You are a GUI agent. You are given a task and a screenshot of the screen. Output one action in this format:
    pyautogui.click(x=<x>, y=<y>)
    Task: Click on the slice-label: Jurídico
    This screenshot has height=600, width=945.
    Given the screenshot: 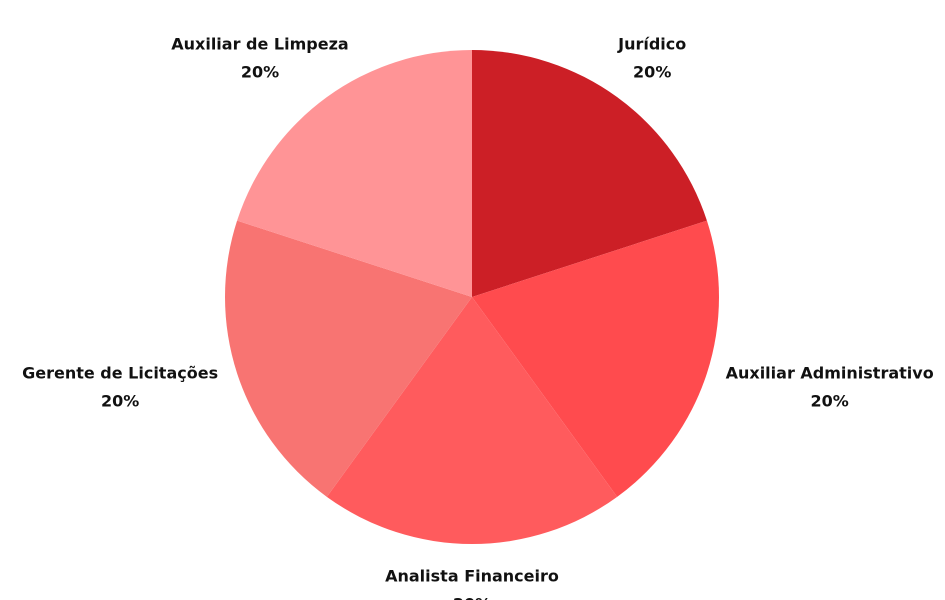 What is the action you would take?
    pyautogui.click(x=651, y=44)
    